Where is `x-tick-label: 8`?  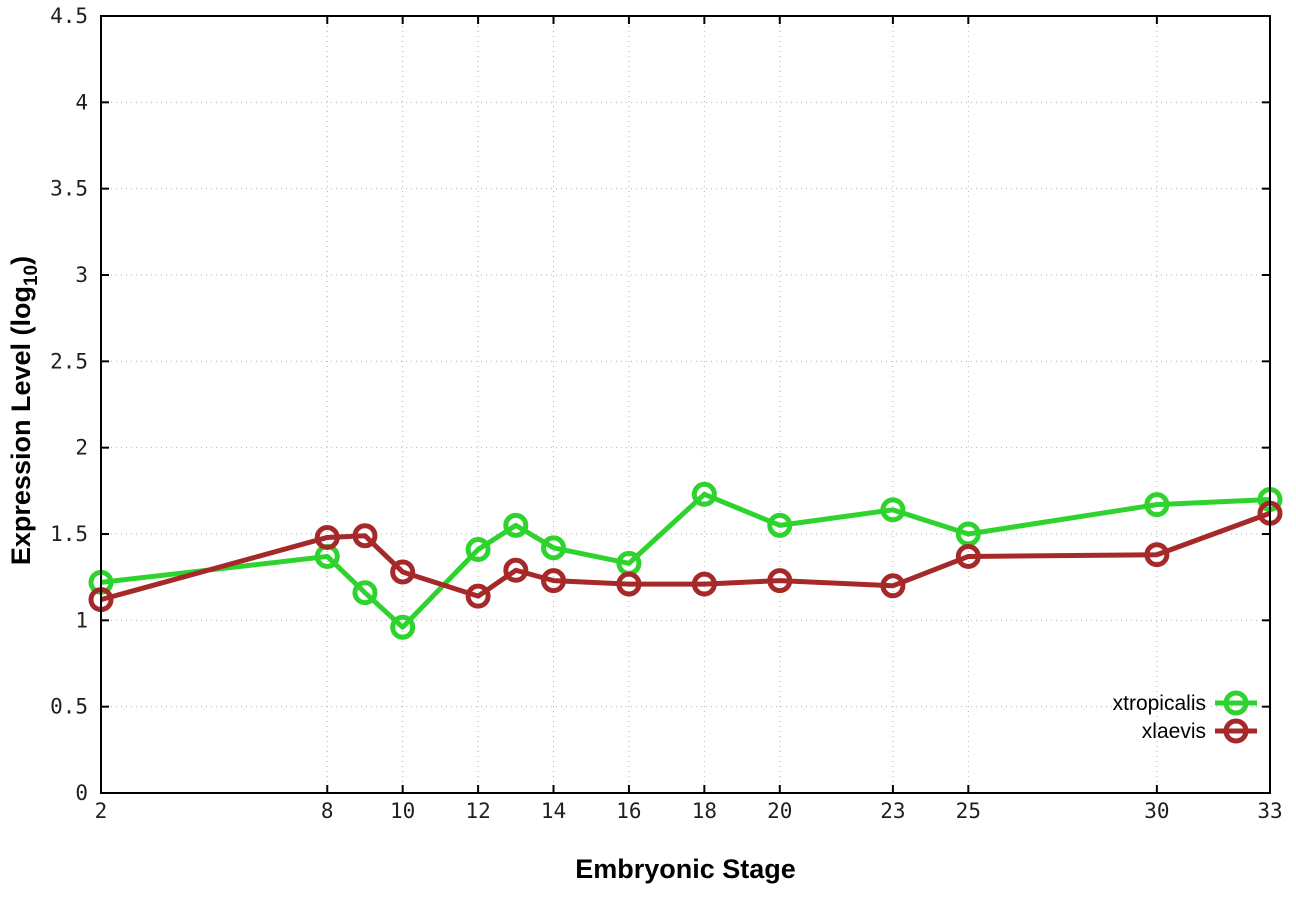
x-tick-label: 8 is located at coordinates (327, 811).